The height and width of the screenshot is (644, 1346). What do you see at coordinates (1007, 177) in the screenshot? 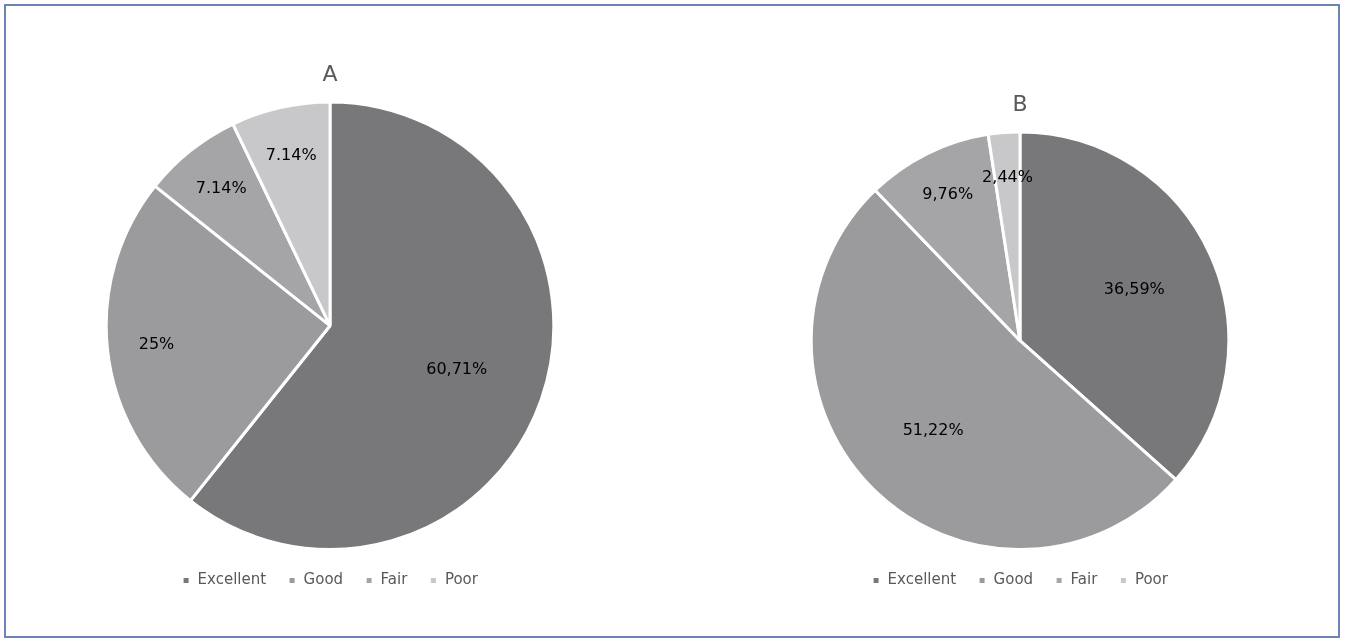
I see `data-label: 2,44%` at bounding box center [1007, 177].